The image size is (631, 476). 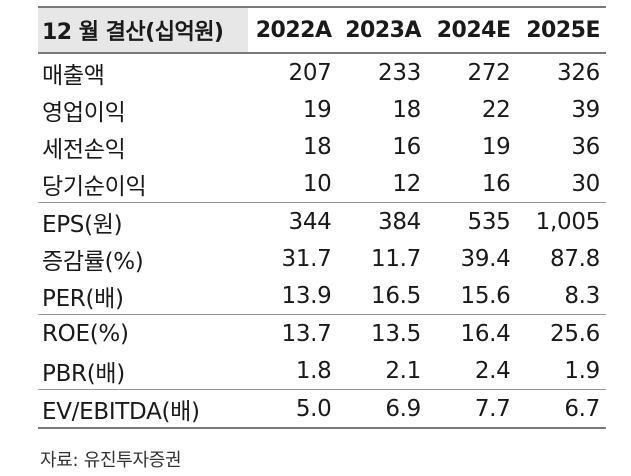 What do you see at coordinates (143, 409) in the screenshot?
I see `row-label: EV/EBITDA(배)` at bounding box center [143, 409].